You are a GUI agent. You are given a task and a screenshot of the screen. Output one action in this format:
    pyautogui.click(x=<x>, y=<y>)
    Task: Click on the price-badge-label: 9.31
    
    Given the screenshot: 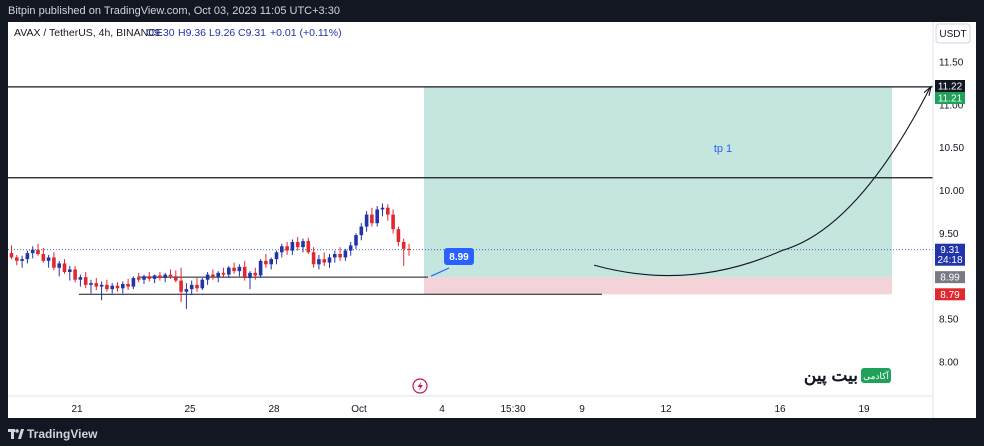 What is the action you would take?
    pyautogui.click(x=950, y=250)
    